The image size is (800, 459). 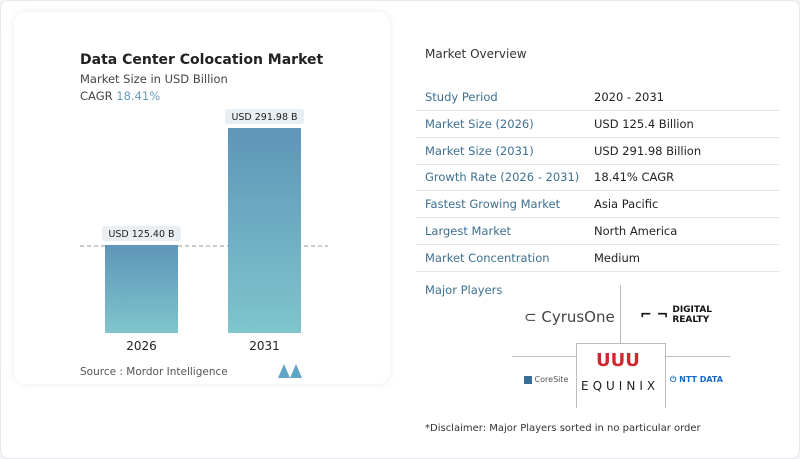 What do you see at coordinates (626, 204) in the screenshot?
I see `row-value: Asia Pacific` at bounding box center [626, 204].